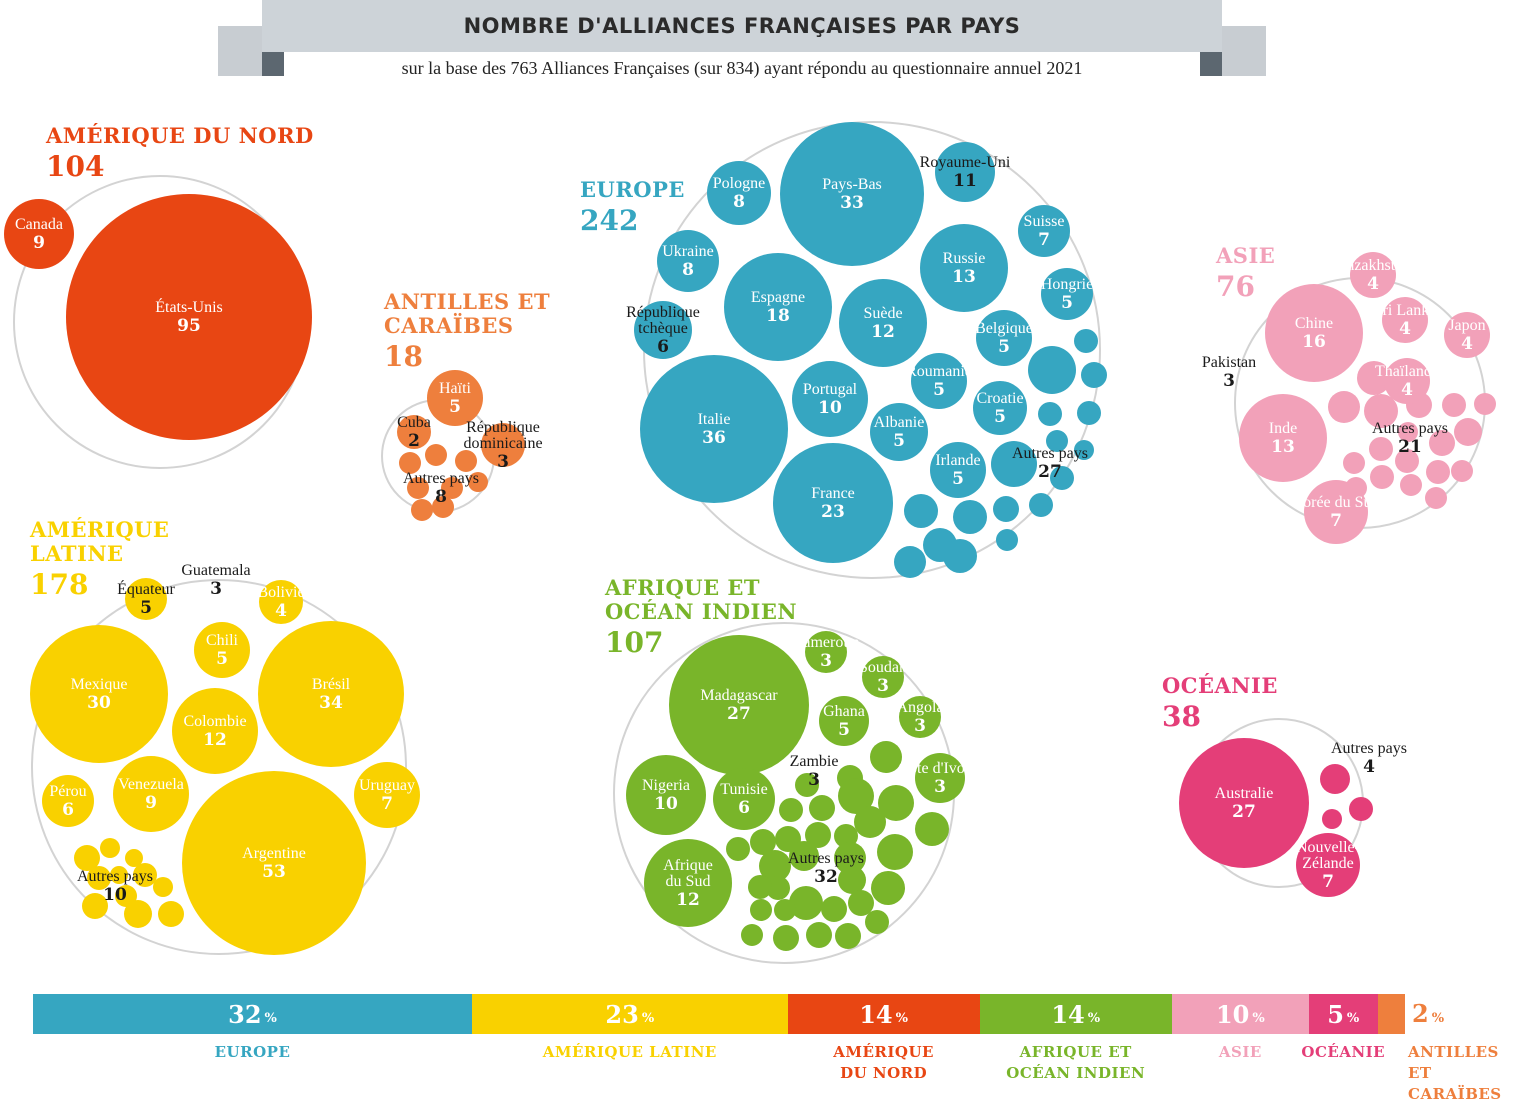 This screenshot has height=1105, width=1536. I want to click on country-label-portugal: Portugal, so click(830, 389).